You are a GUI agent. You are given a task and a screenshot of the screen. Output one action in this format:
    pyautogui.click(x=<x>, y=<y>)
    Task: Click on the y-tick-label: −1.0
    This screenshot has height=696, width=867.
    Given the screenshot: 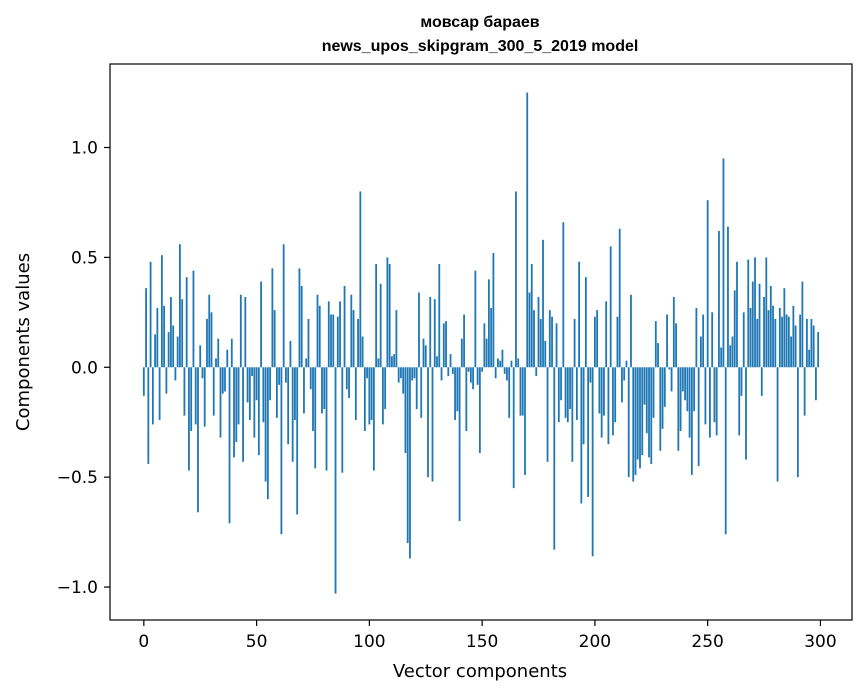 What is the action you would take?
    pyautogui.click(x=77, y=588)
    